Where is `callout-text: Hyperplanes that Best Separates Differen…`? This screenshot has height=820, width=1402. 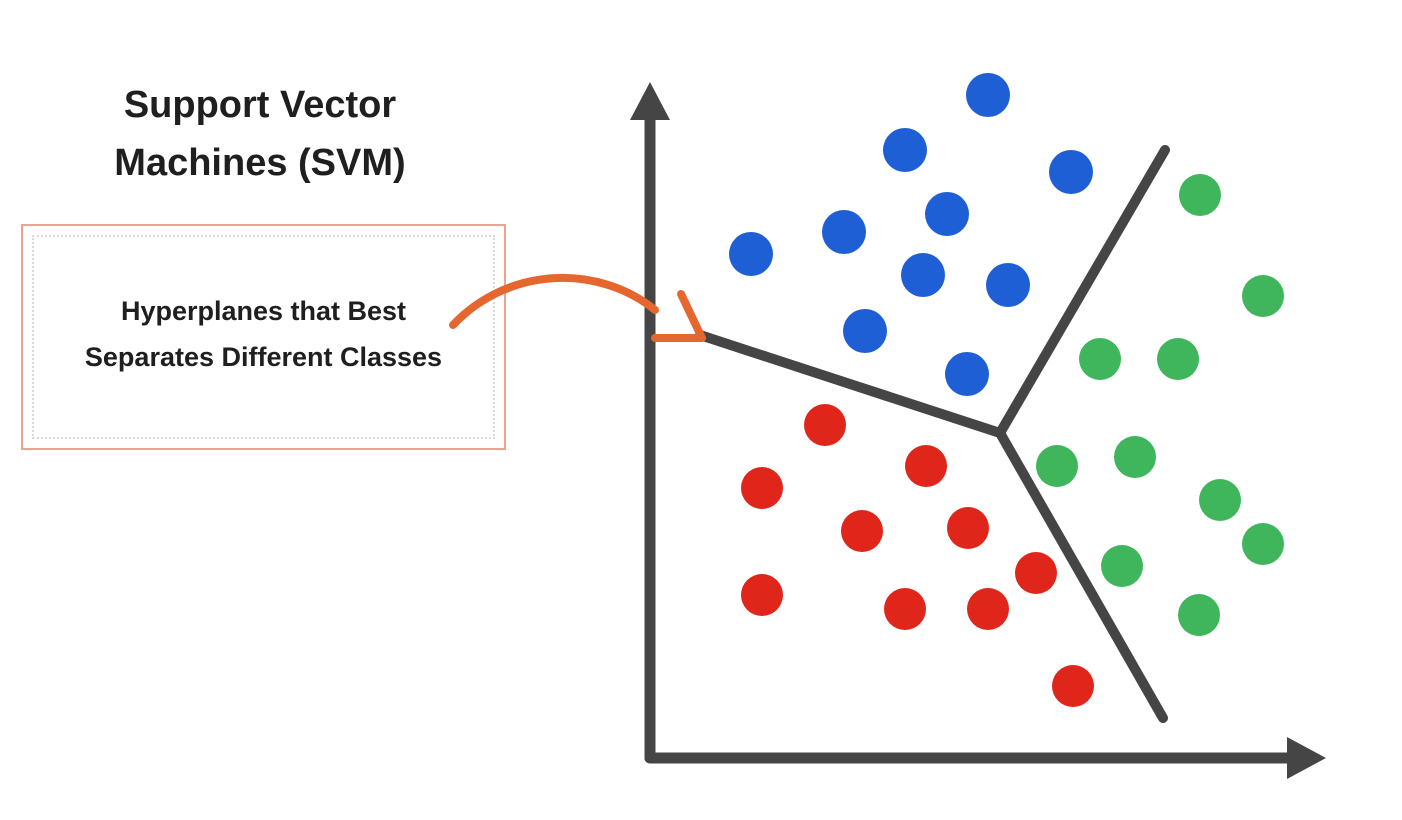 callout-text: Hyperplanes that Best Separates Differen… is located at coordinates (263, 334).